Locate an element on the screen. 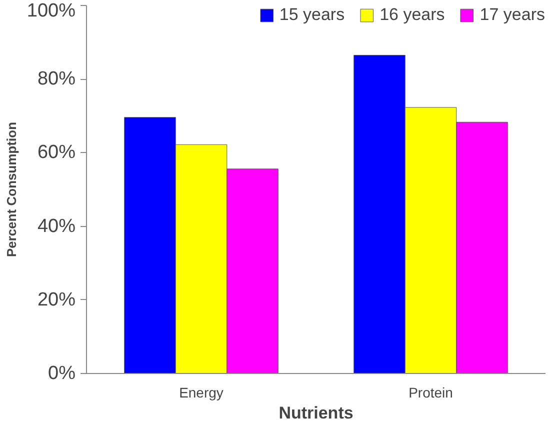 Image resolution: width=558 pixels, height=430 pixels. y-tick-label: 100% is located at coordinates (51, 11).